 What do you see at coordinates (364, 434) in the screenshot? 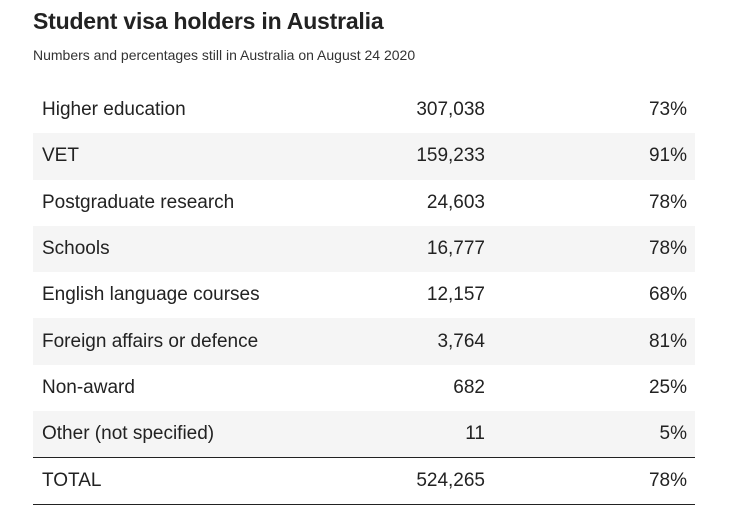
I see `table-row: Other (not specified) 11 5%` at bounding box center [364, 434].